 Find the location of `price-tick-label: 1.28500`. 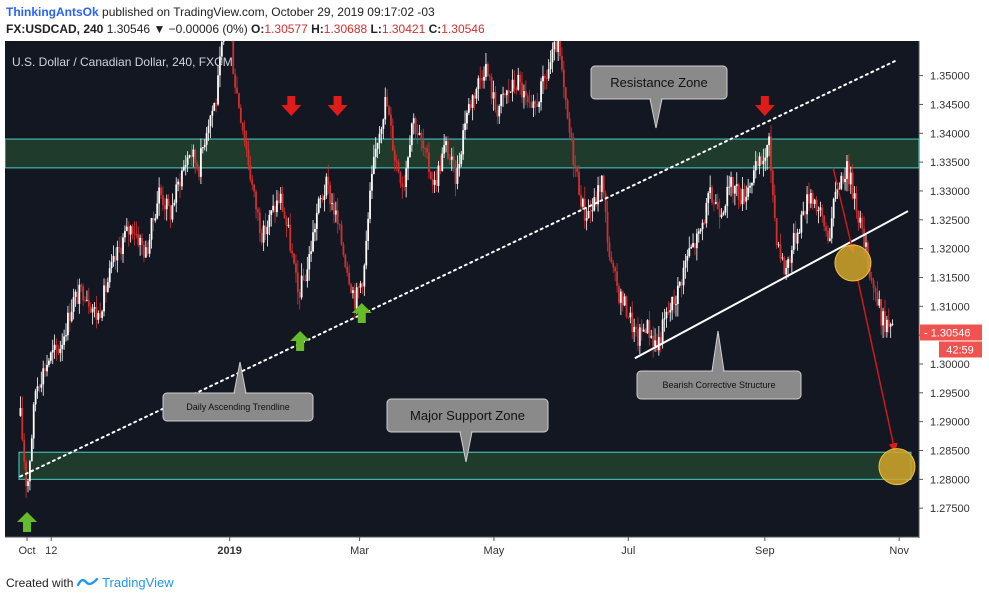

price-tick-label: 1.28500 is located at coordinates (950, 451).